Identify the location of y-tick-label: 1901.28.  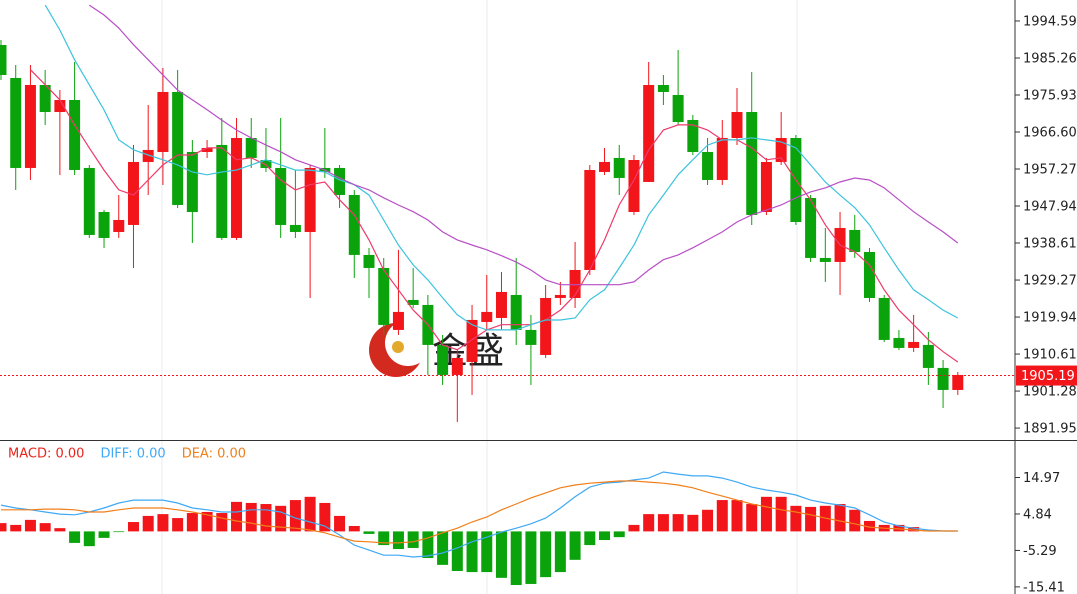
(1050, 392).